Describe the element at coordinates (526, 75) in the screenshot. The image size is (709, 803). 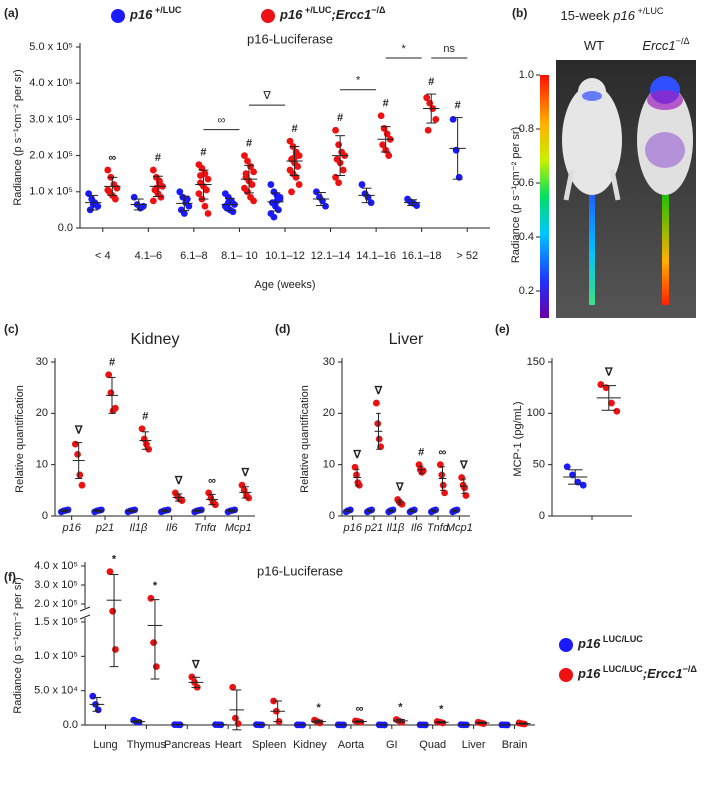
I see `colorbar-tick-label: 1.0` at that location.